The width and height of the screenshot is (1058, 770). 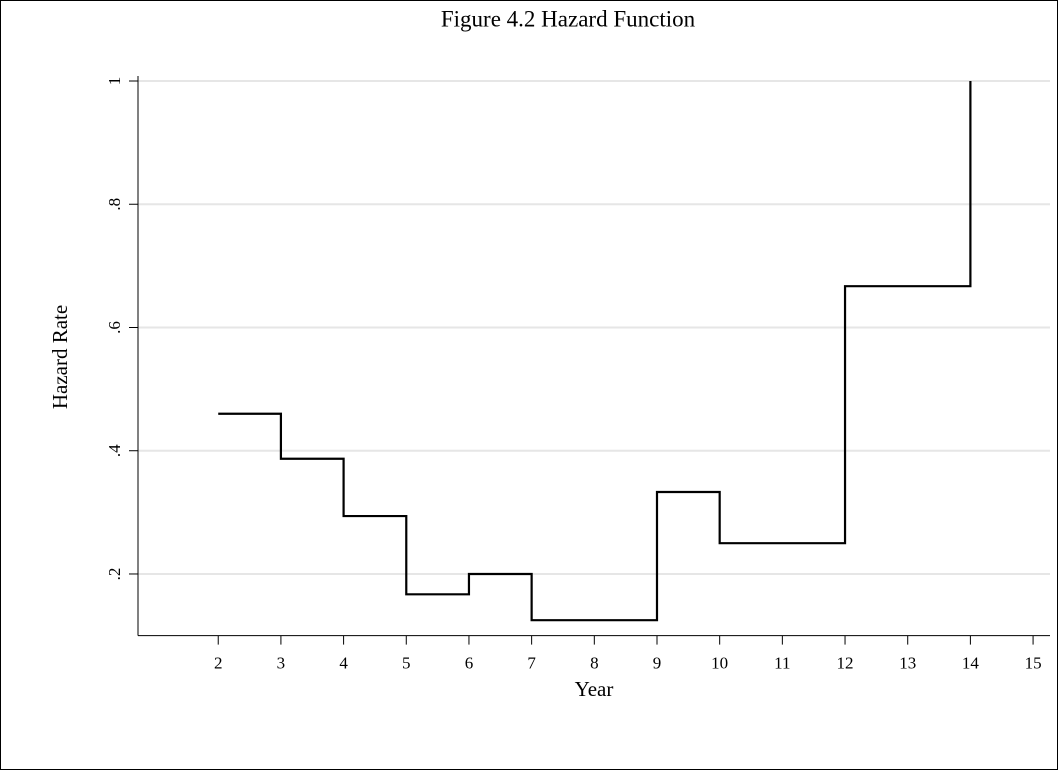 What do you see at coordinates (782, 663) in the screenshot?
I see `x-tick-label: 11` at bounding box center [782, 663].